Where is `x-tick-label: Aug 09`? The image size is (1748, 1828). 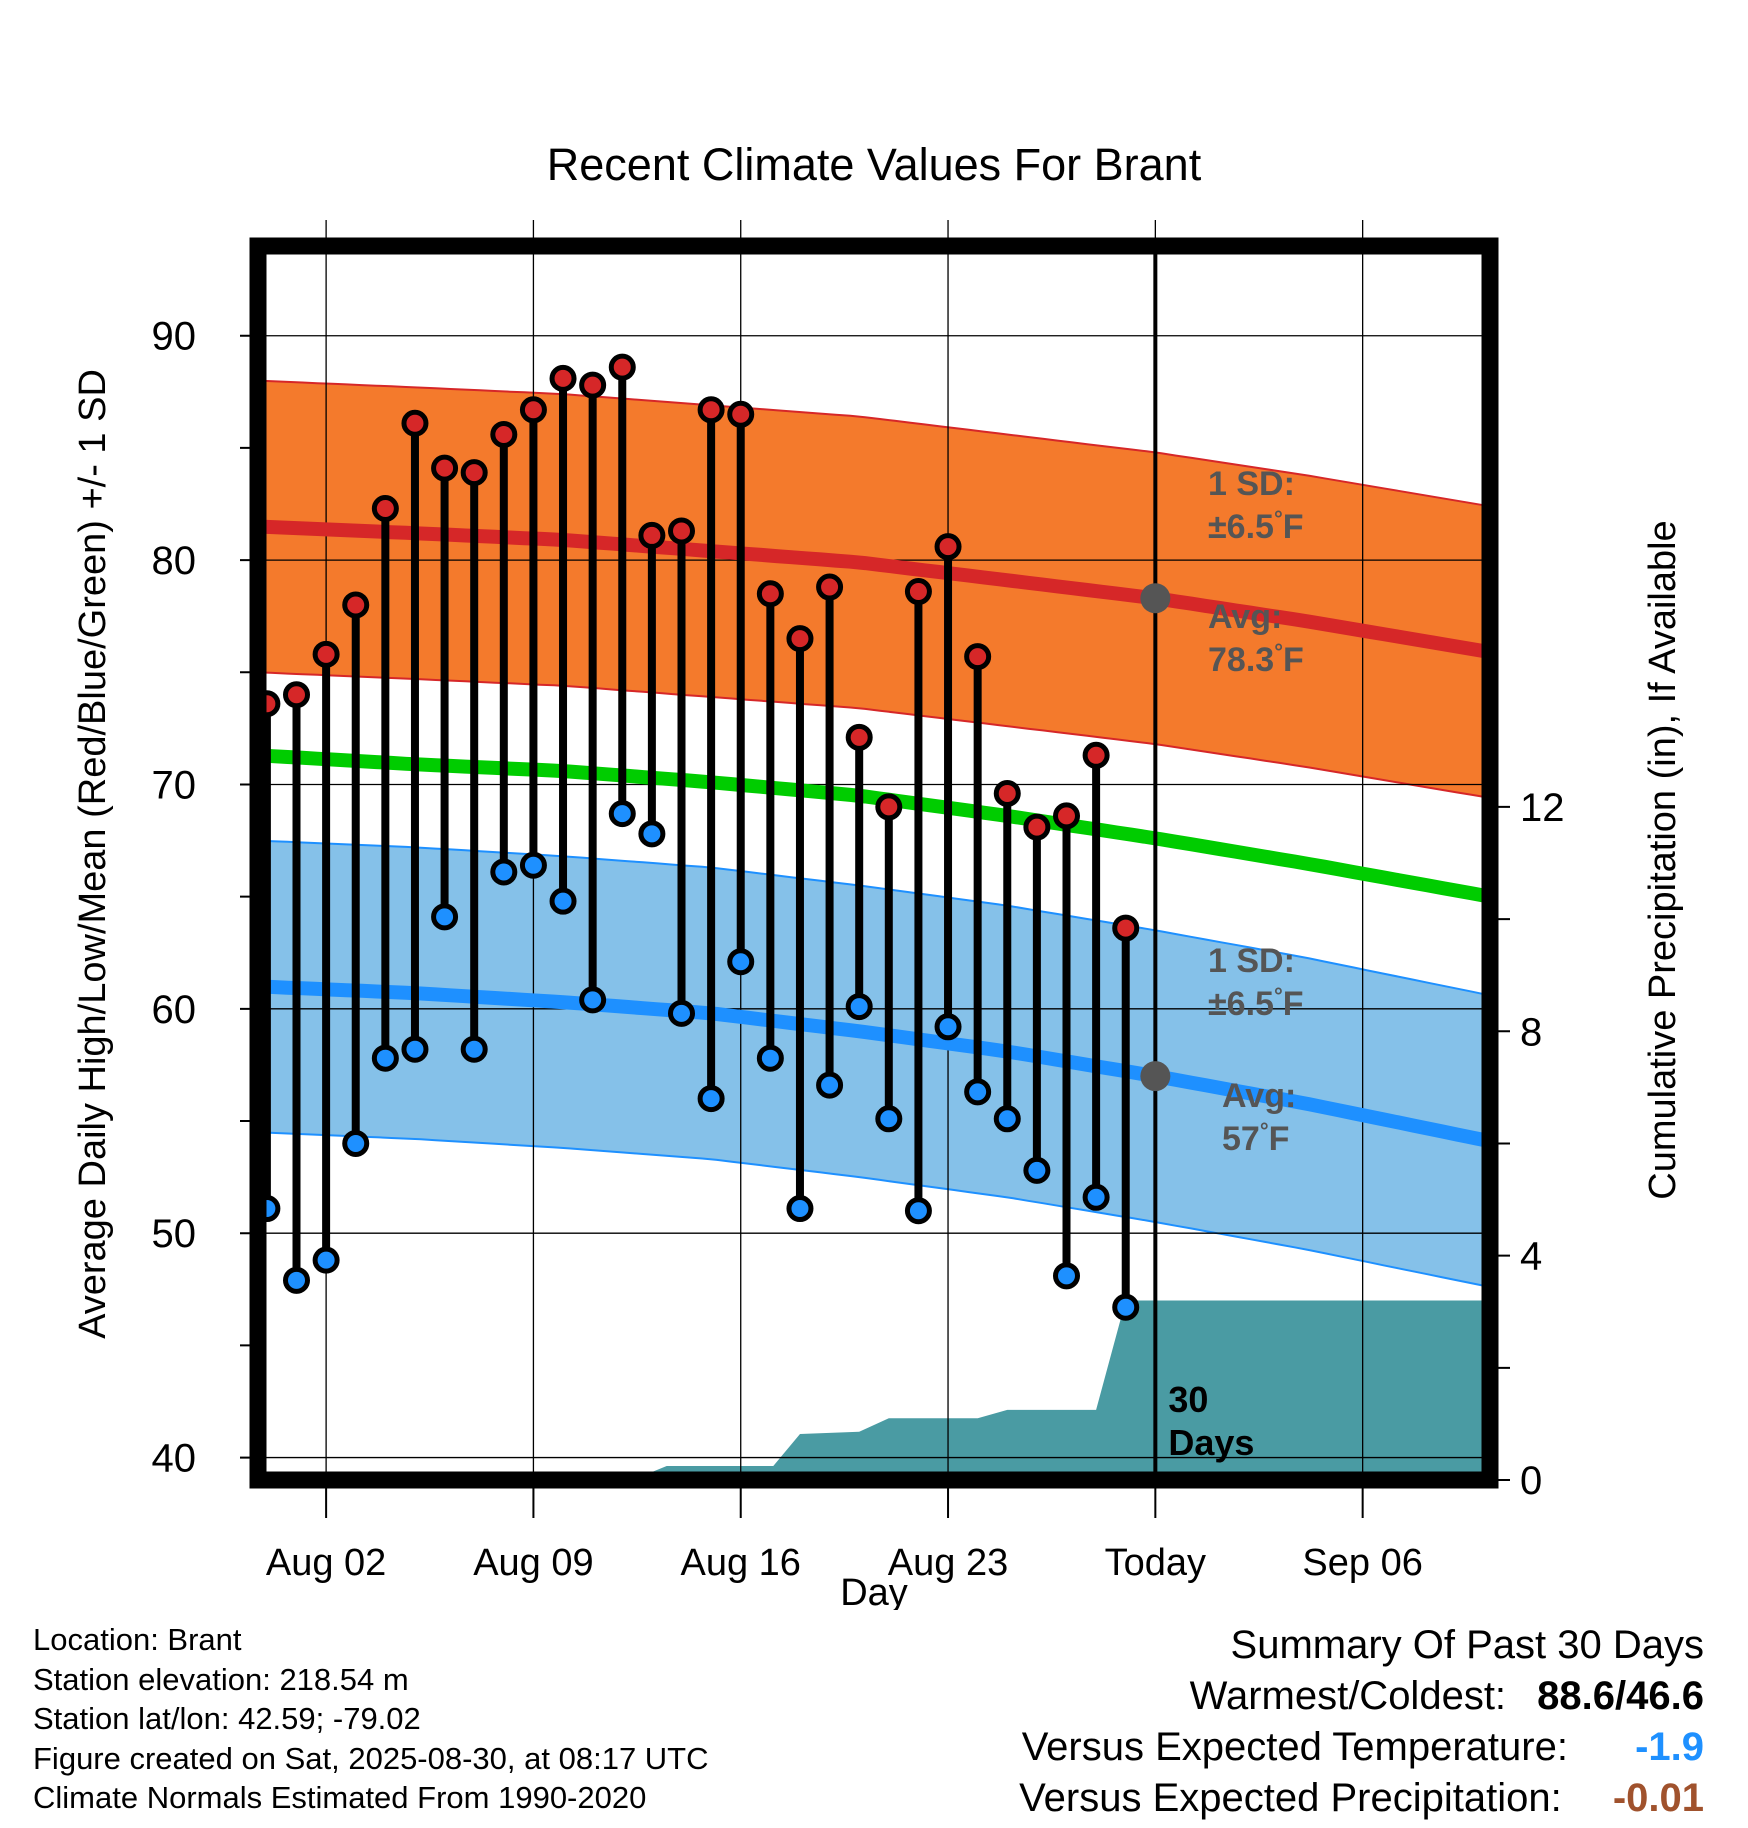
x-tick-label: Aug 09 is located at coordinates (533, 1563).